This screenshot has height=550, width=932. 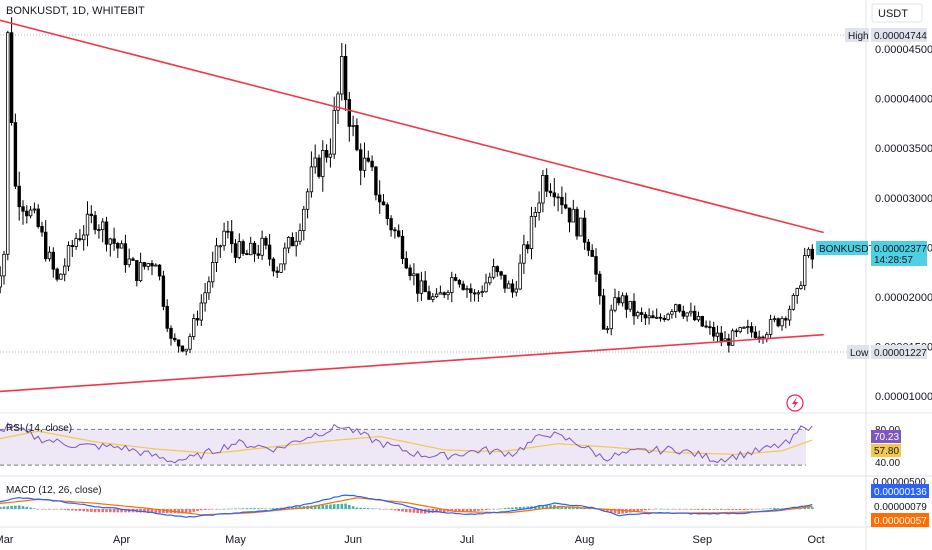 I want to click on price-tick-label: 0.00001000, so click(x=903, y=397).